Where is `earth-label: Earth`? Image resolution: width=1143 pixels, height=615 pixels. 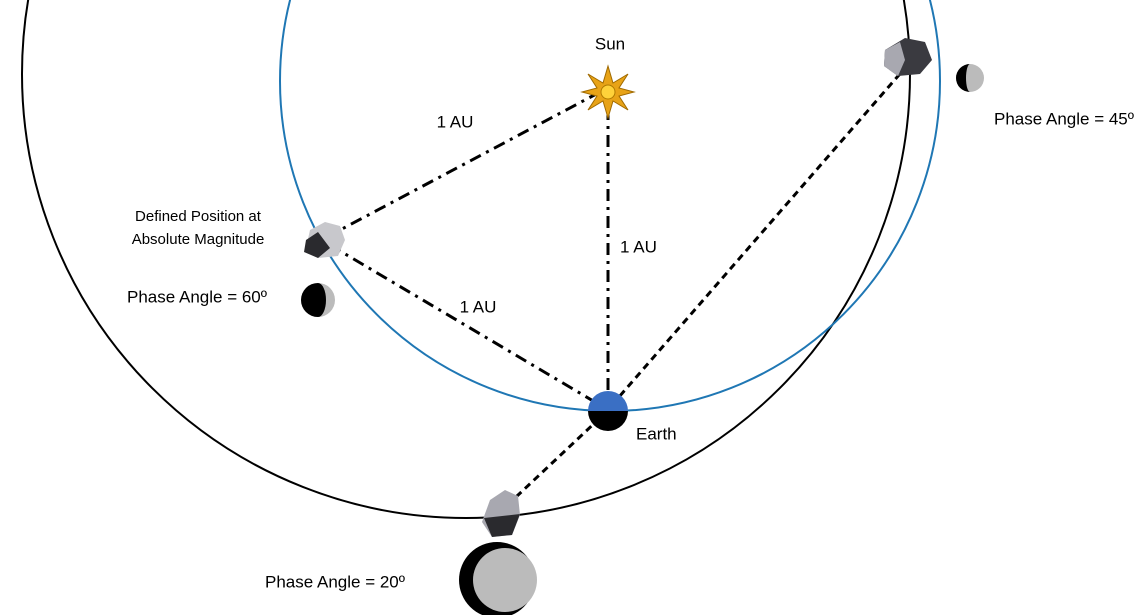 earth-label: Earth is located at coordinates (656, 433).